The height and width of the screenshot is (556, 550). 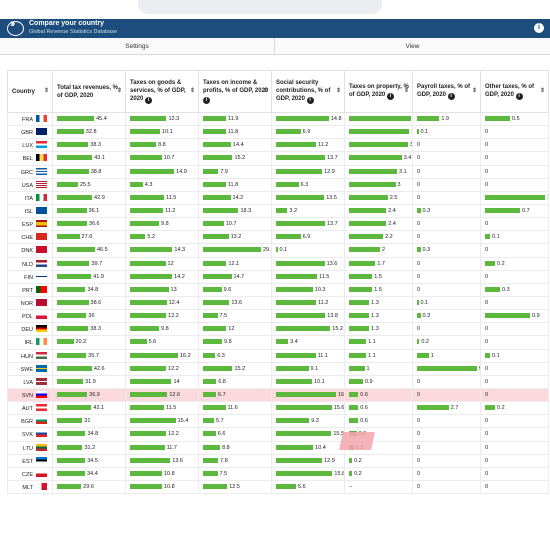 What do you see at coordinates (378, 91) in the screenshot?
I see `column-header-5: Taxes on property, % of GDP, 2020 i ⇕` at bounding box center [378, 91].